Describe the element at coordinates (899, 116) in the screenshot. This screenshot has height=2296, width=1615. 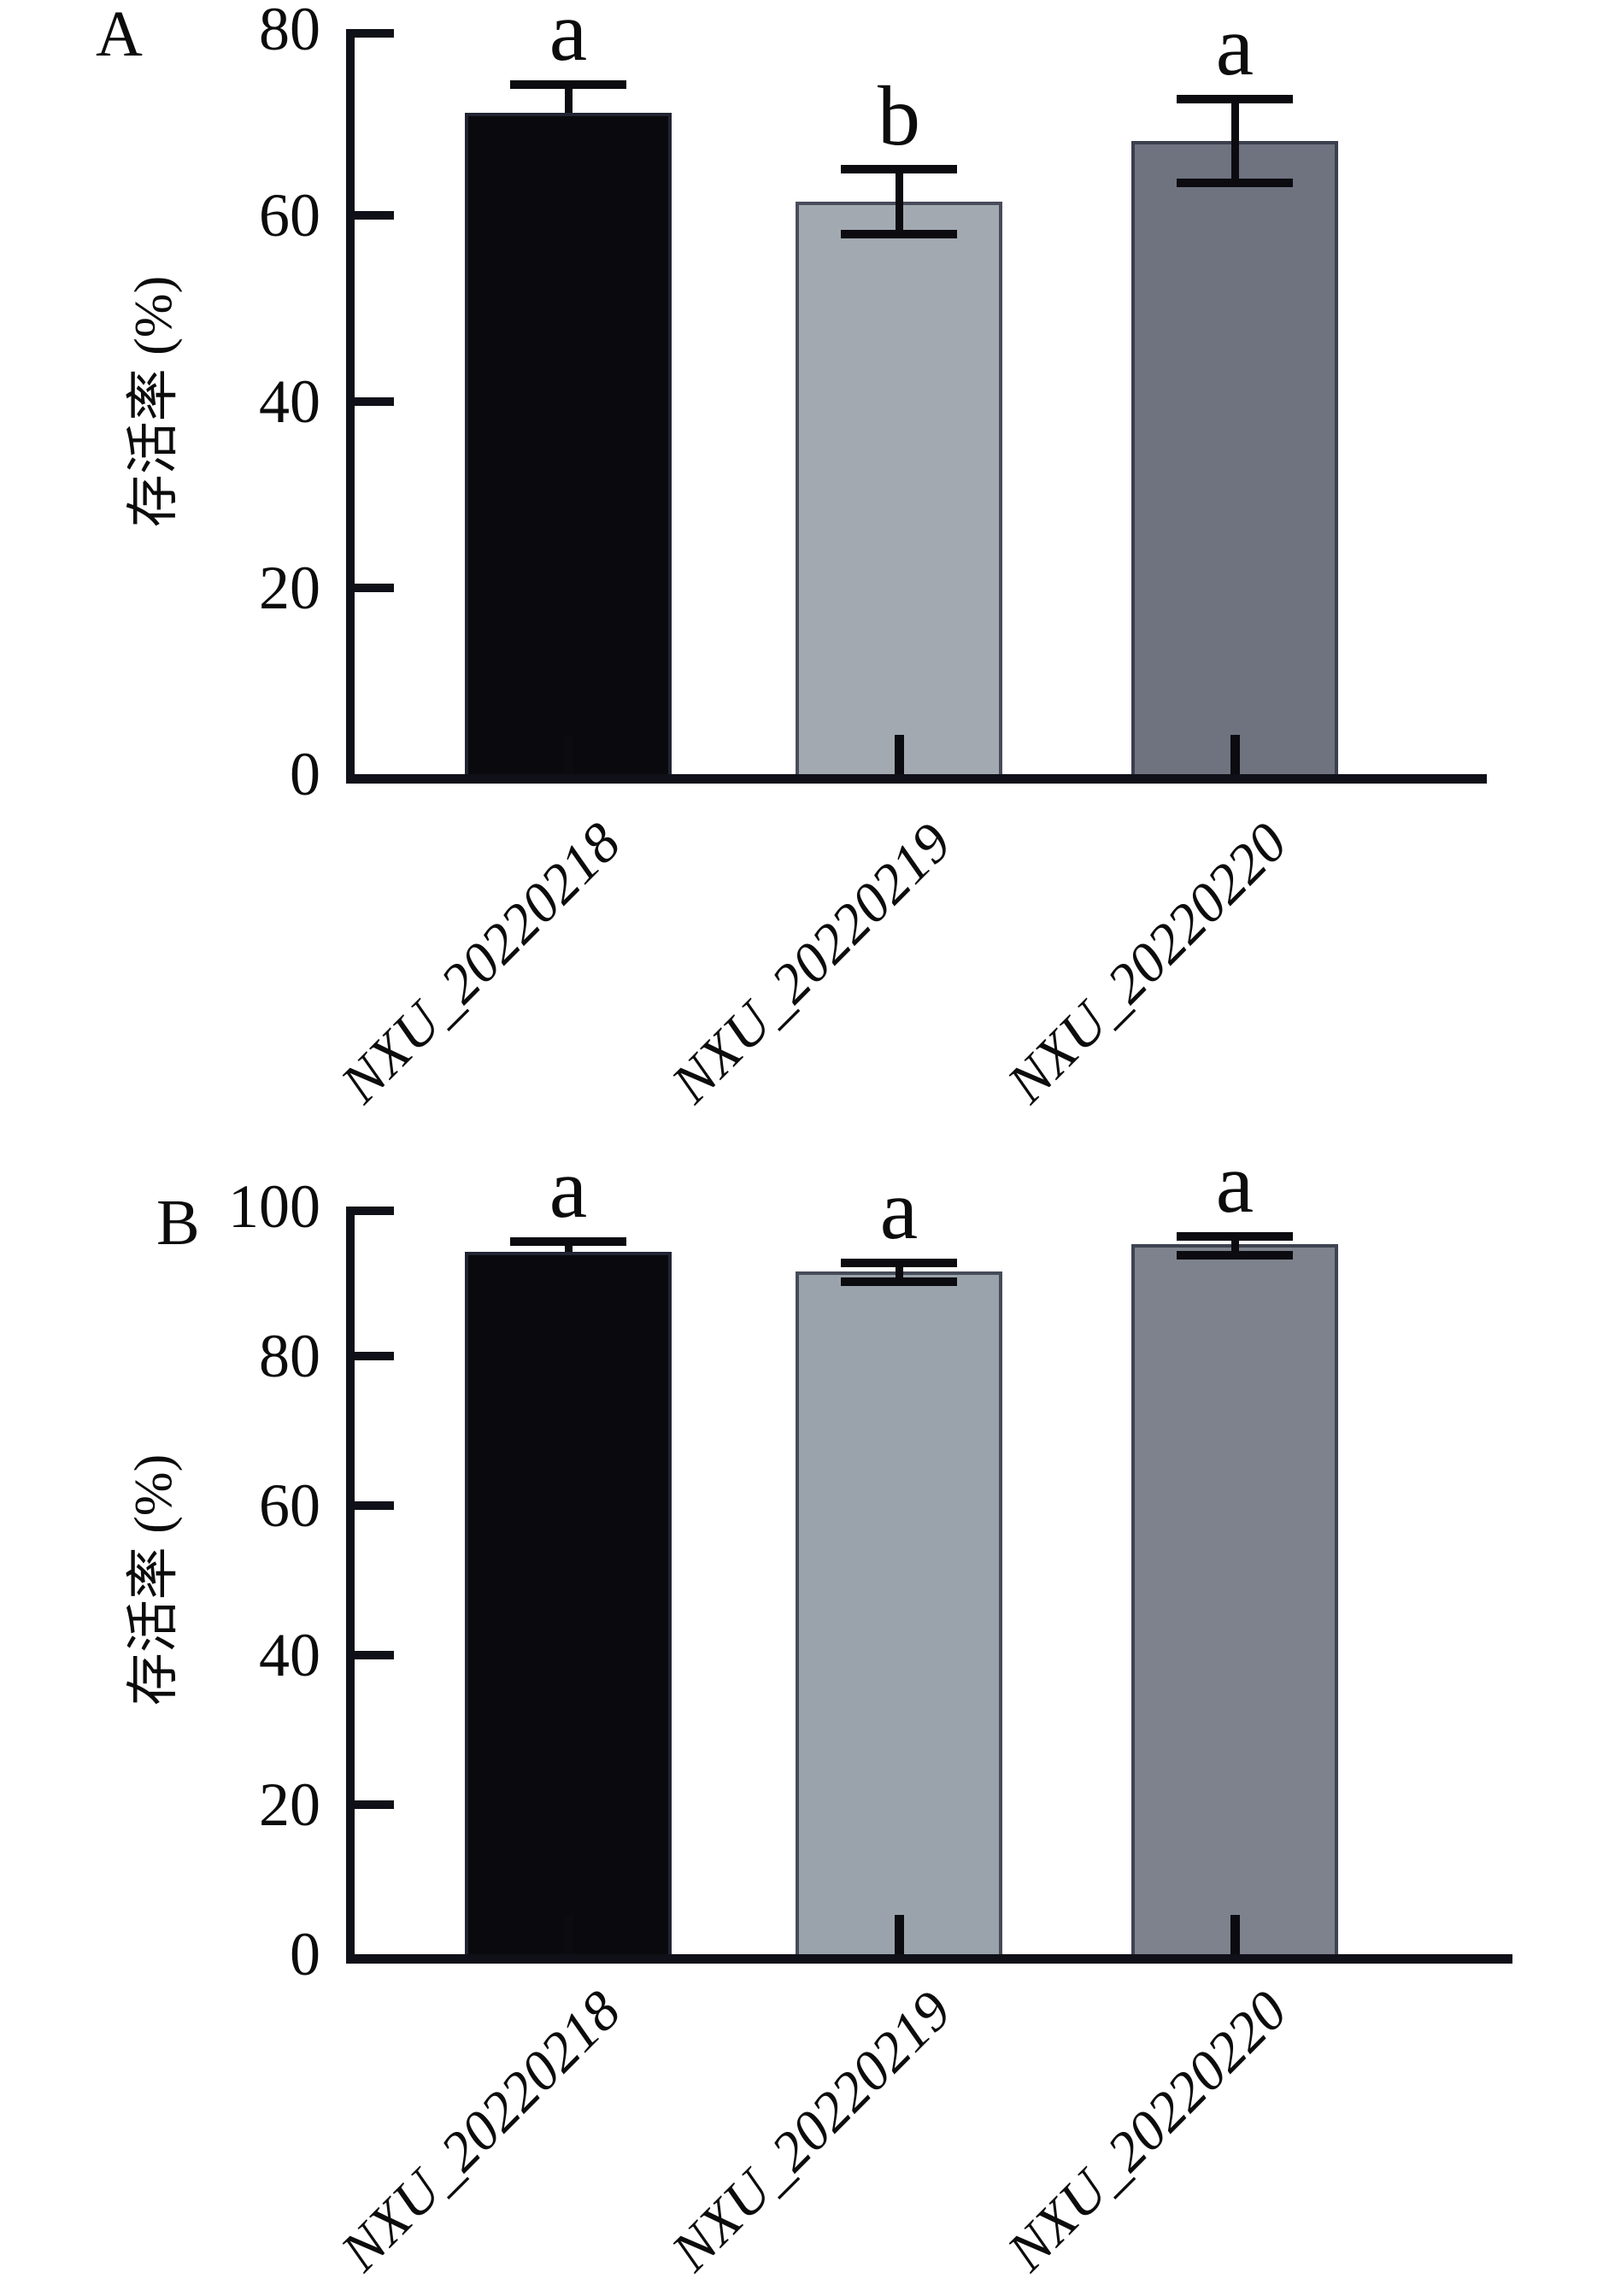
I see `panel-a-sig-letter-2: b` at that location.